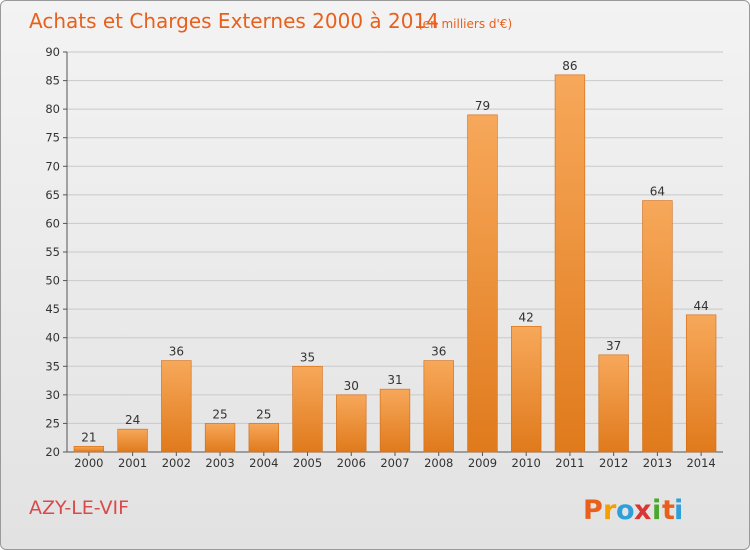 This screenshot has width=750, height=550. Describe the element at coordinates (482, 106) in the screenshot. I see `value-label-2009: 79` at that location.